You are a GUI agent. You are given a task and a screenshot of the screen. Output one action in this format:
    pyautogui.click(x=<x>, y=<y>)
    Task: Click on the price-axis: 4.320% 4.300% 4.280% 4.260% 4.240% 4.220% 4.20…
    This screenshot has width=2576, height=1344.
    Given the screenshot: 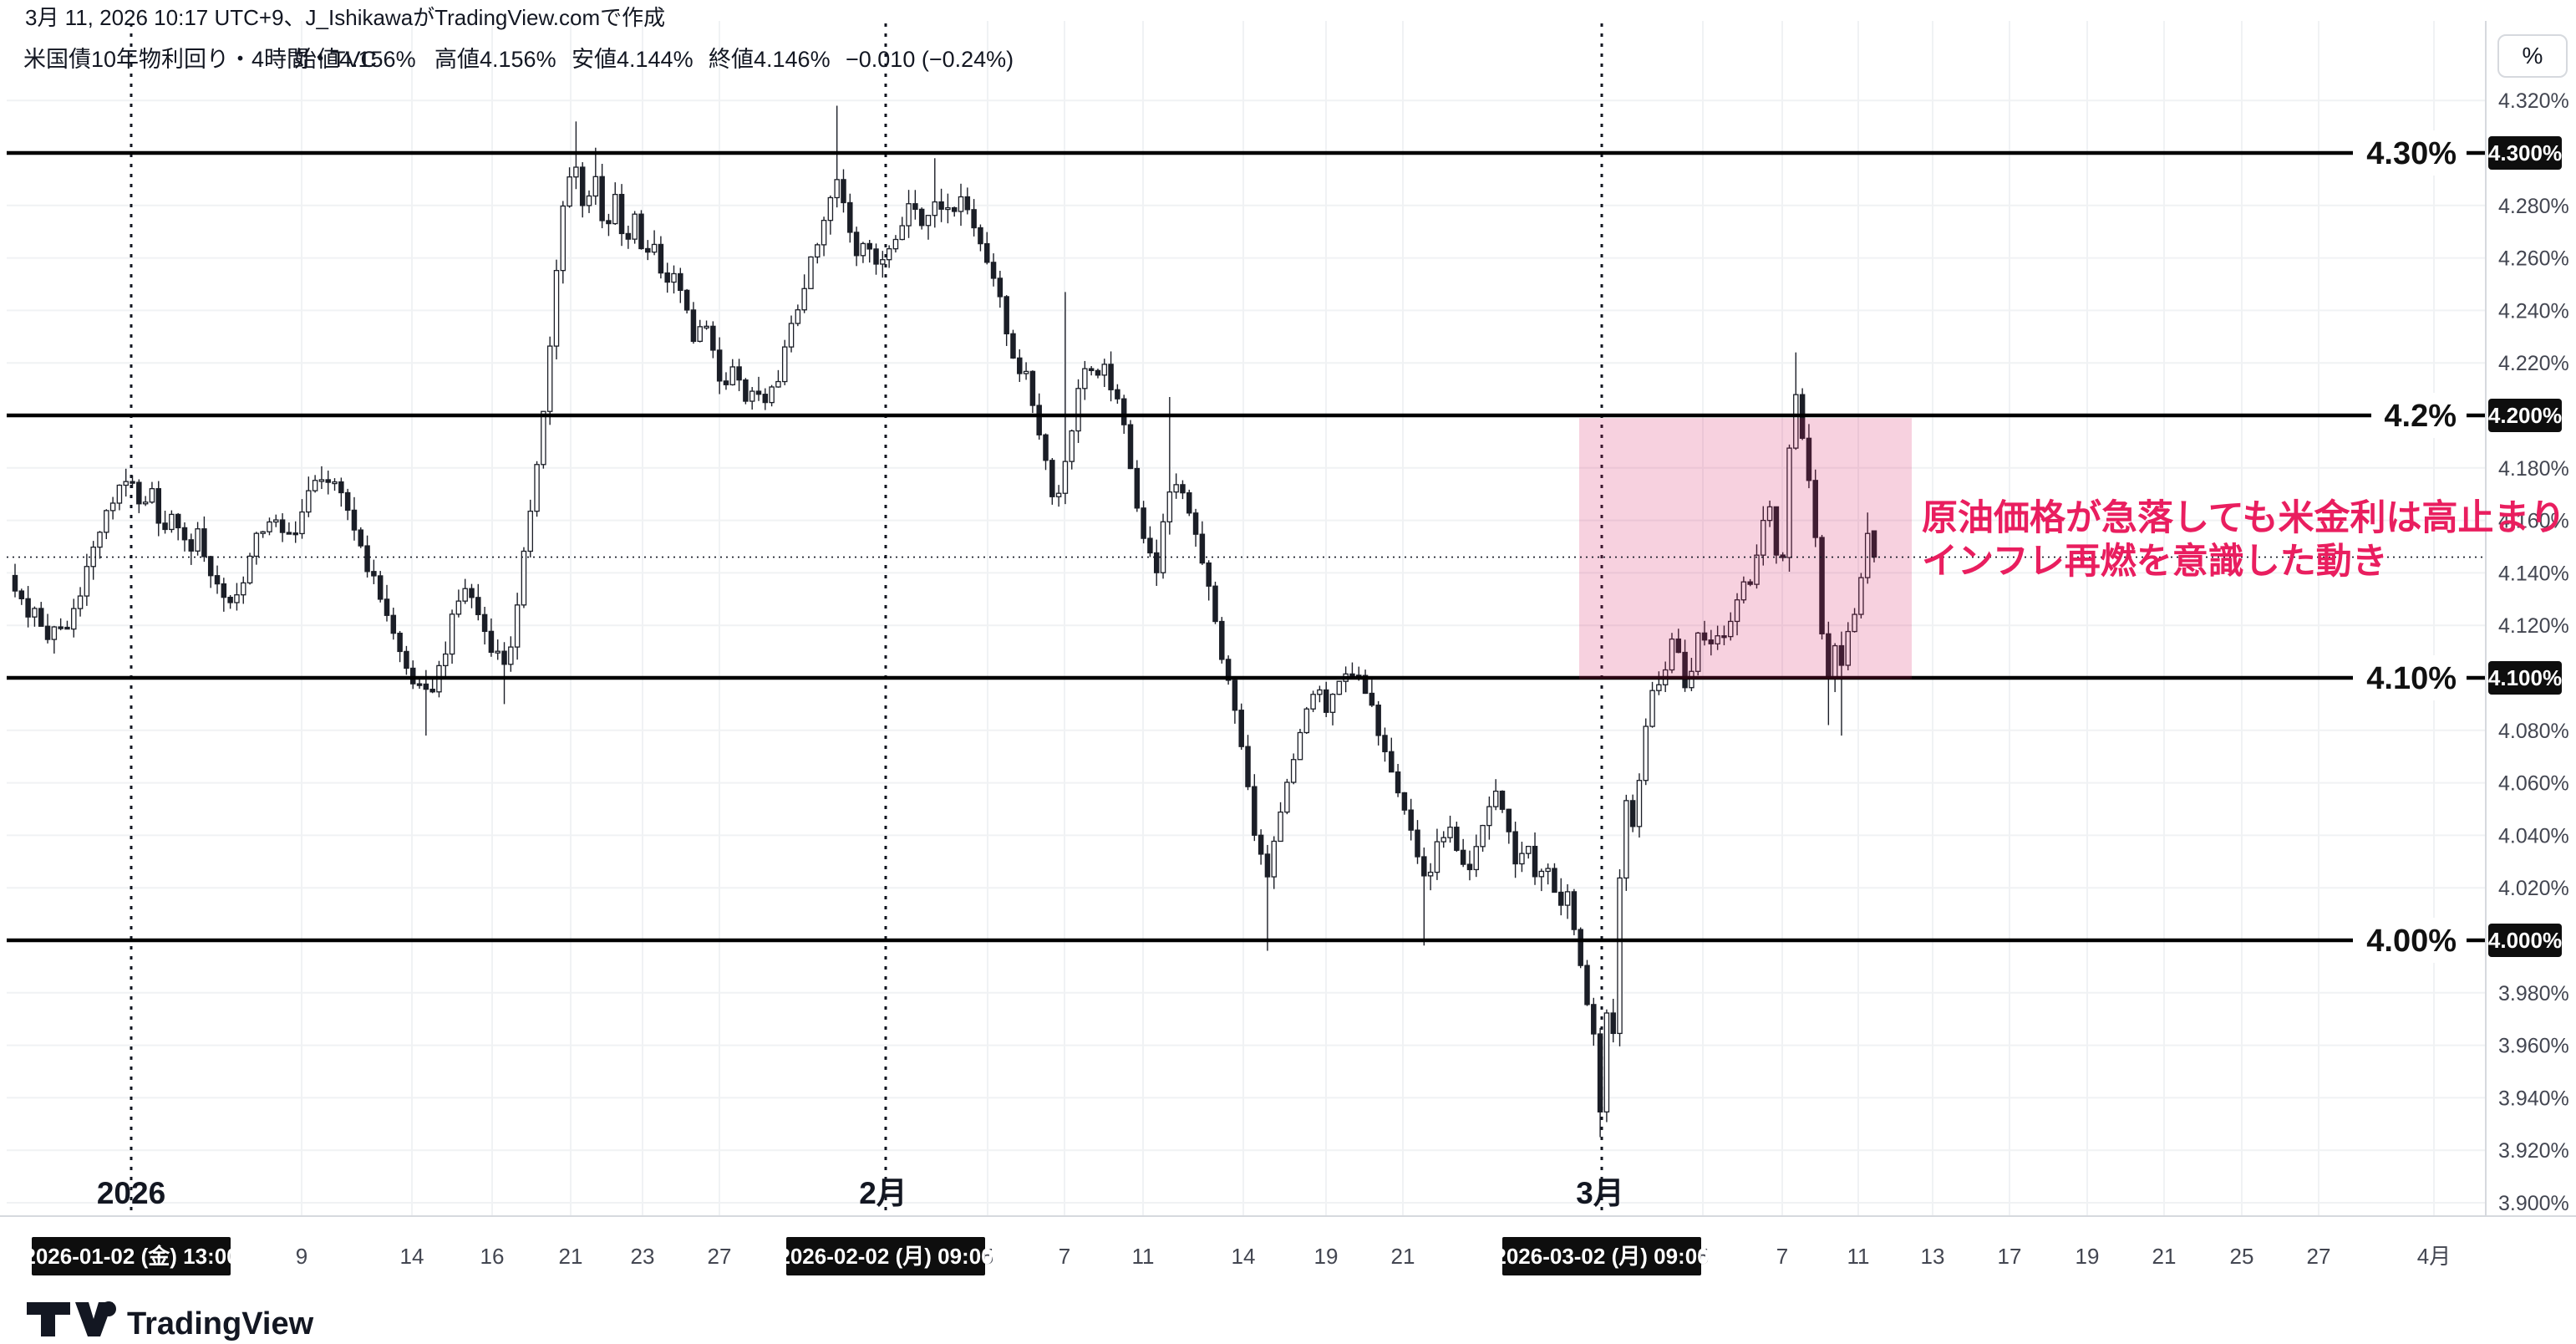 What is the action you would take?
    pyautogui.click(x=2528, y=652)
    